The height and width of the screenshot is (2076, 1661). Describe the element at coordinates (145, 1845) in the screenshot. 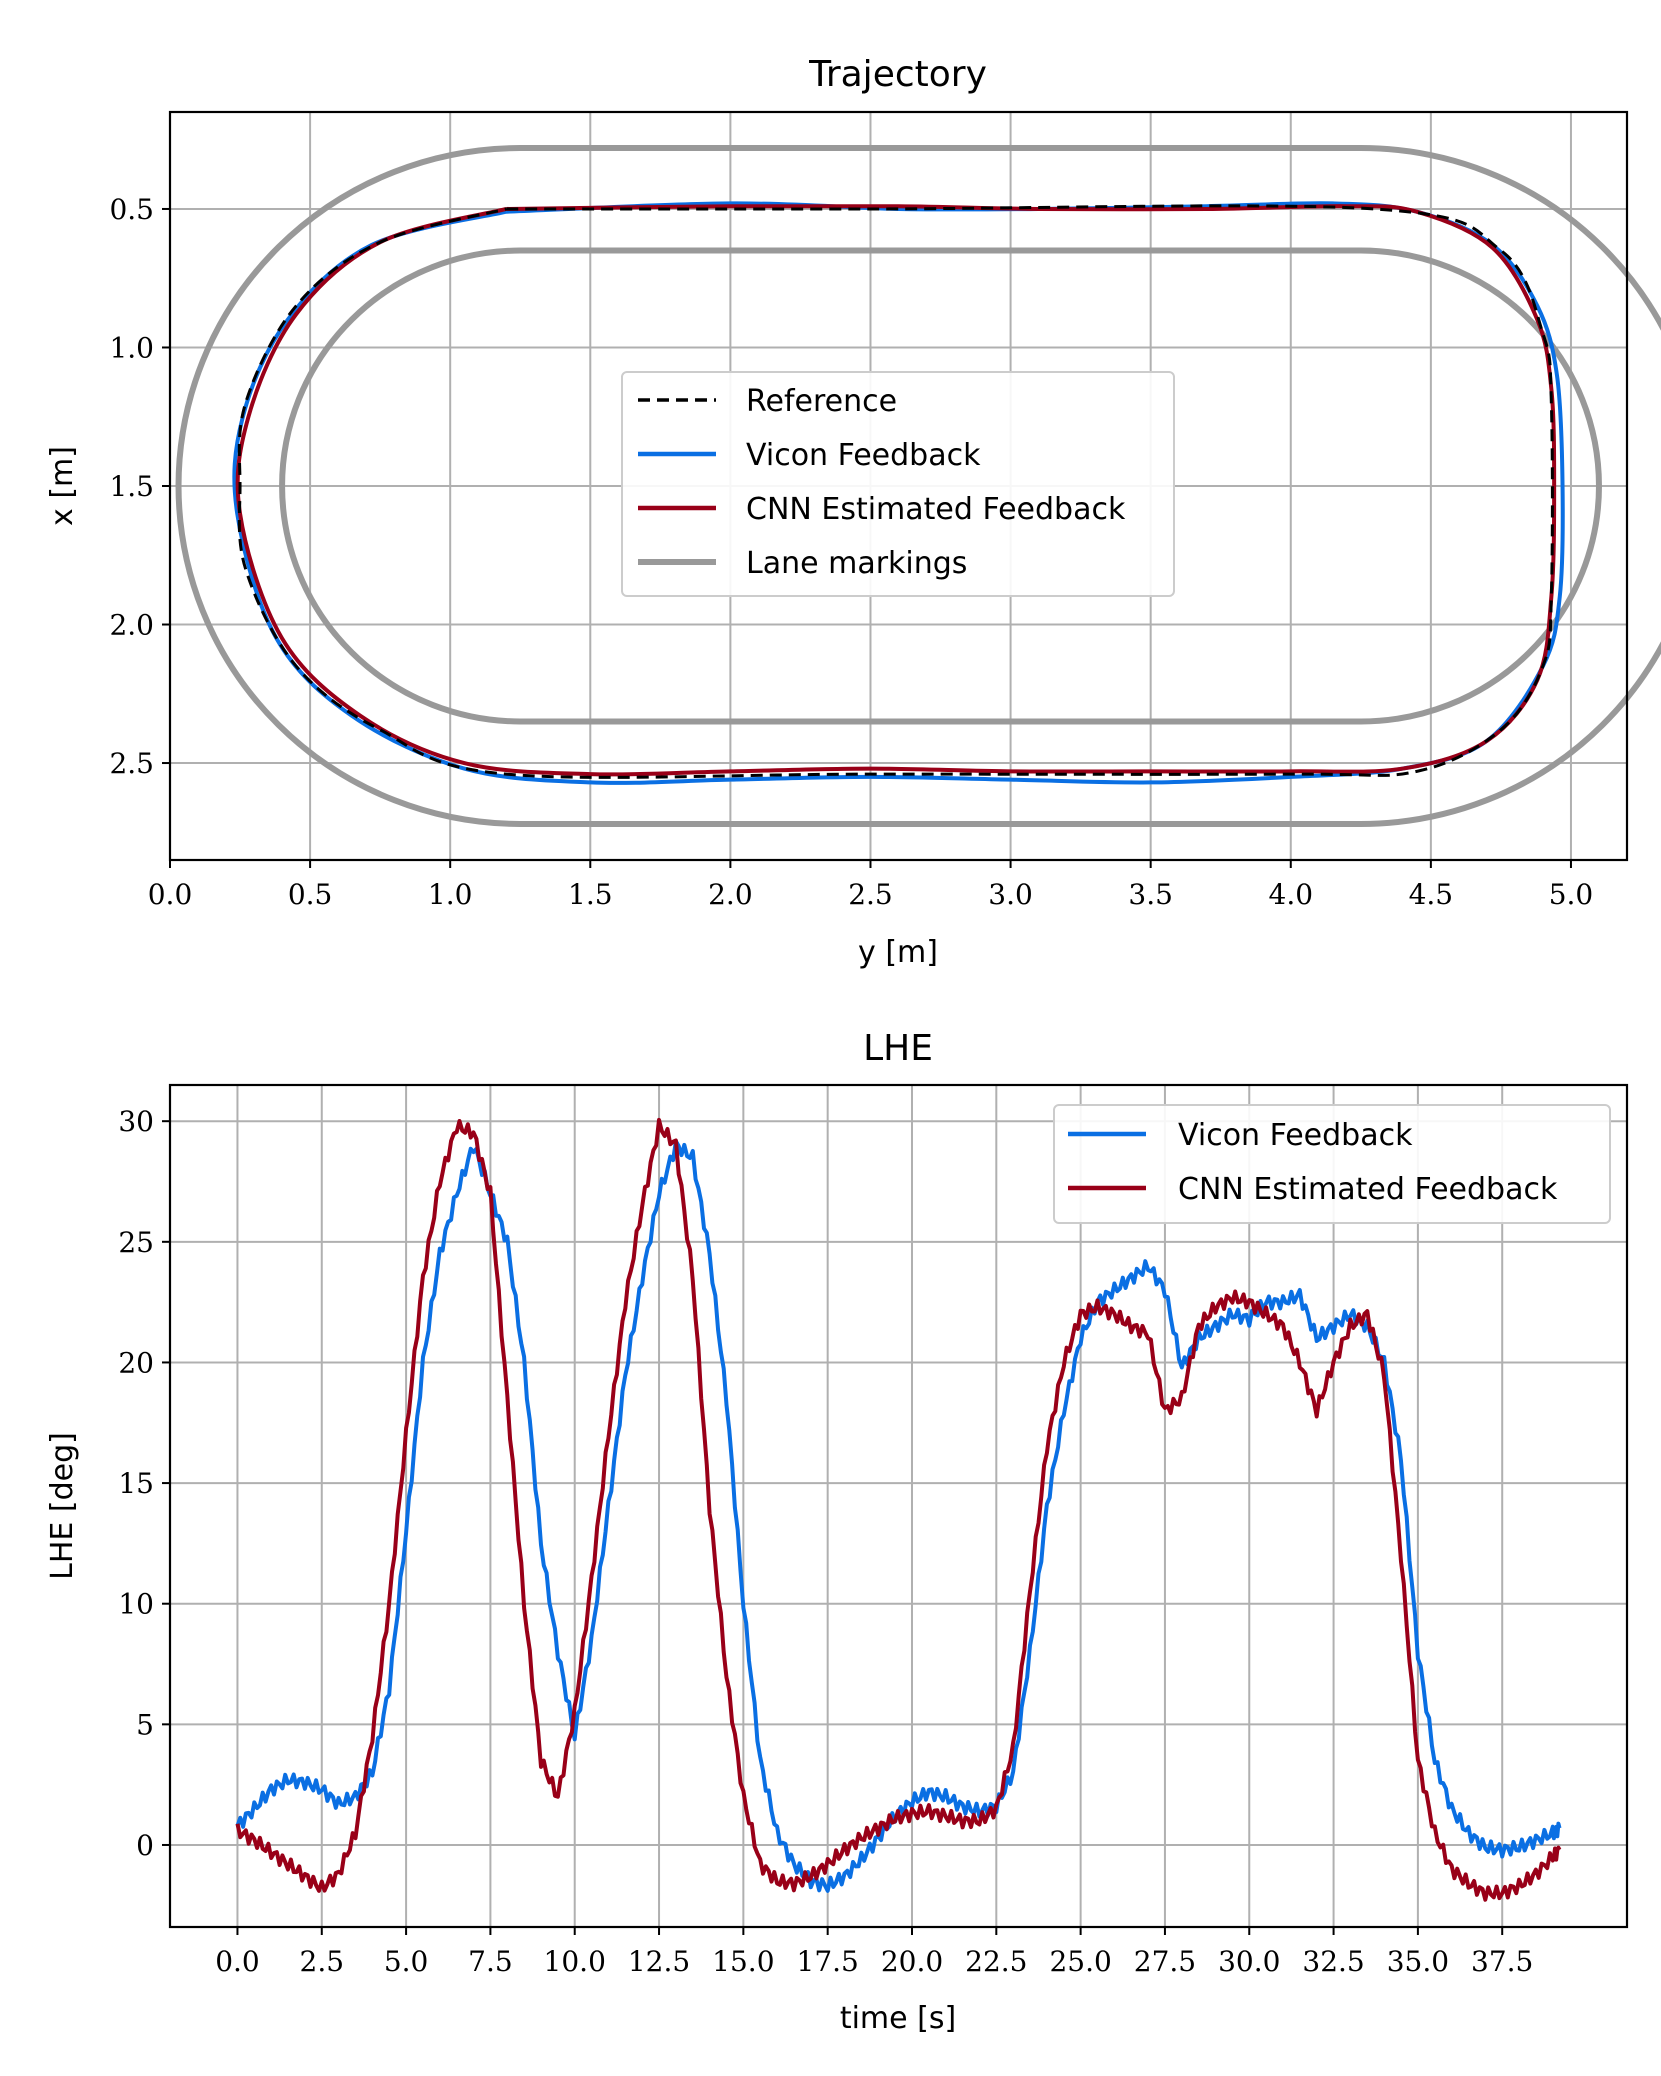

I see `lhe-ytick-label: 0` at that location.